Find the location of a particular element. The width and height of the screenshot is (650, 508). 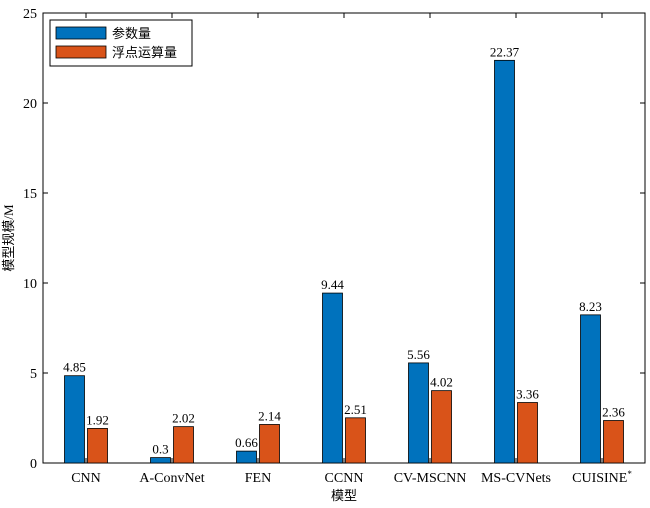

data-label-params-6: 8.23 is located at coordinates (590, 306).